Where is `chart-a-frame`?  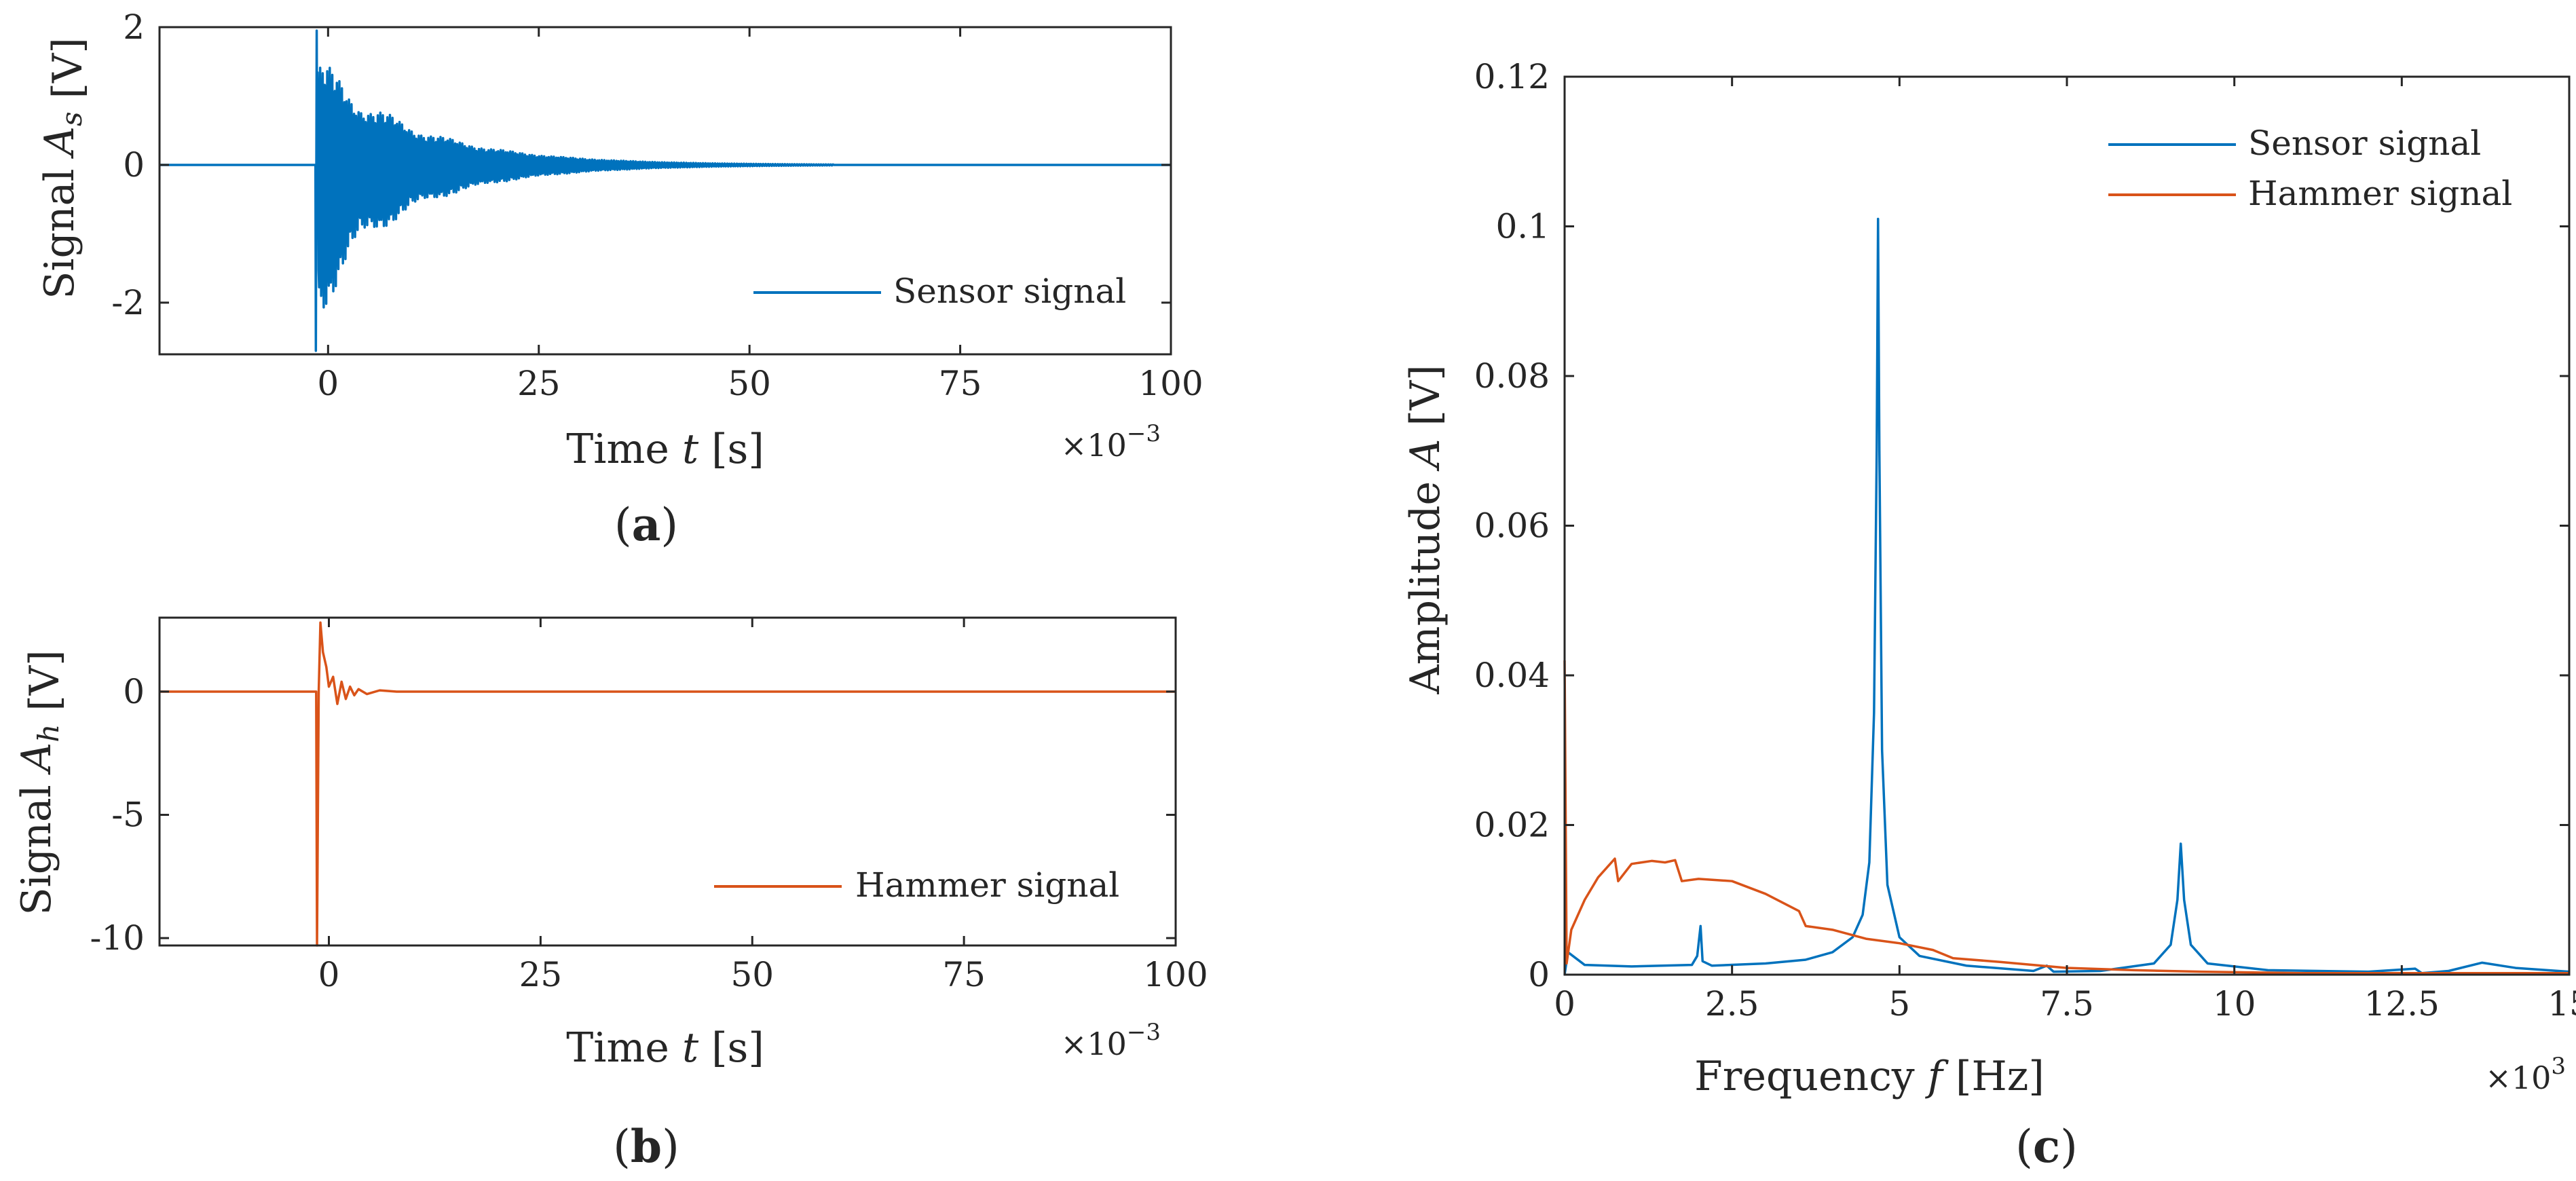
chart-a-frame is located at coordinates (665, 191).